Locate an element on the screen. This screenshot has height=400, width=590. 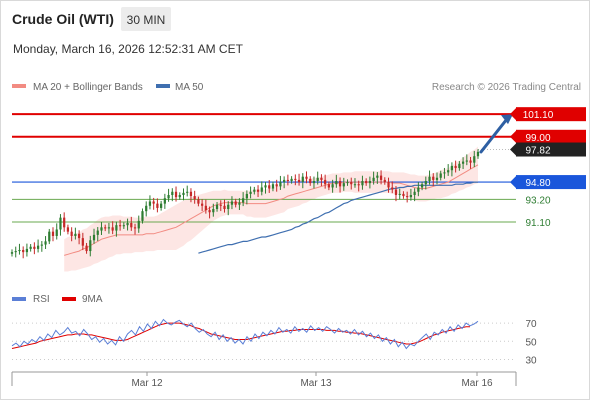
rsi-legend-label: RSI is located at coordinates (41, 299).